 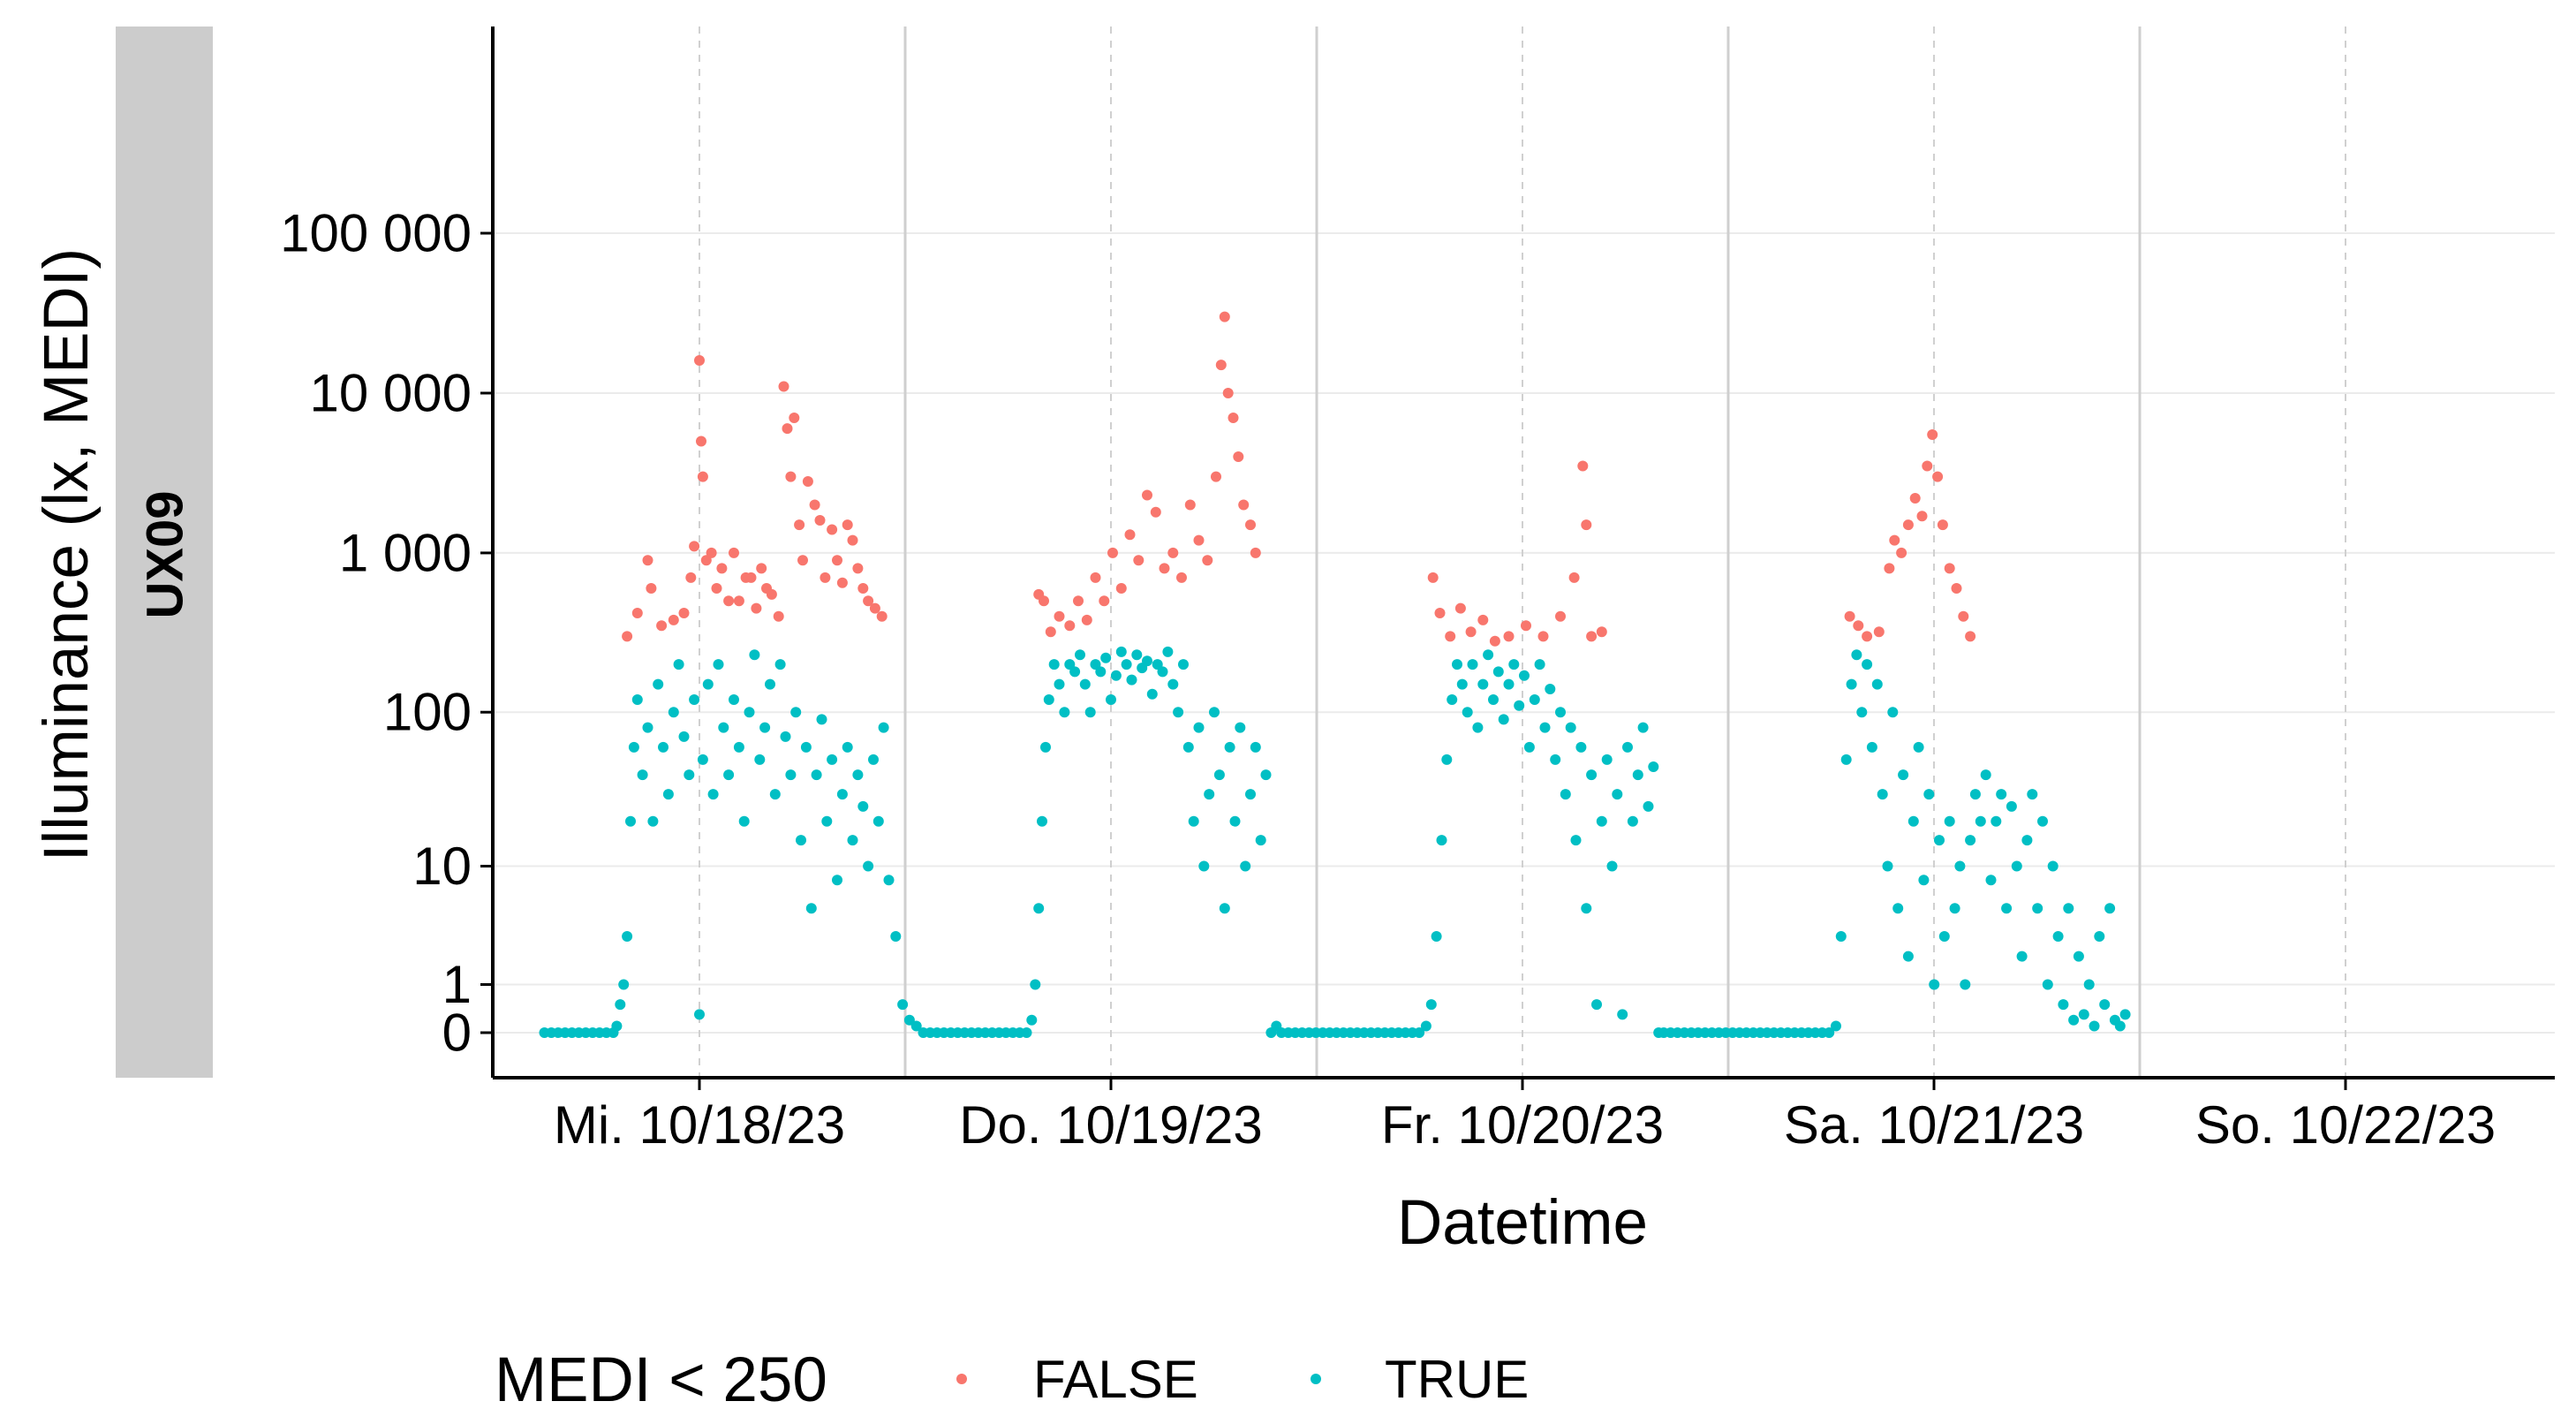 I want to click on facet-strip: UX09, so click(x=164, y=552).